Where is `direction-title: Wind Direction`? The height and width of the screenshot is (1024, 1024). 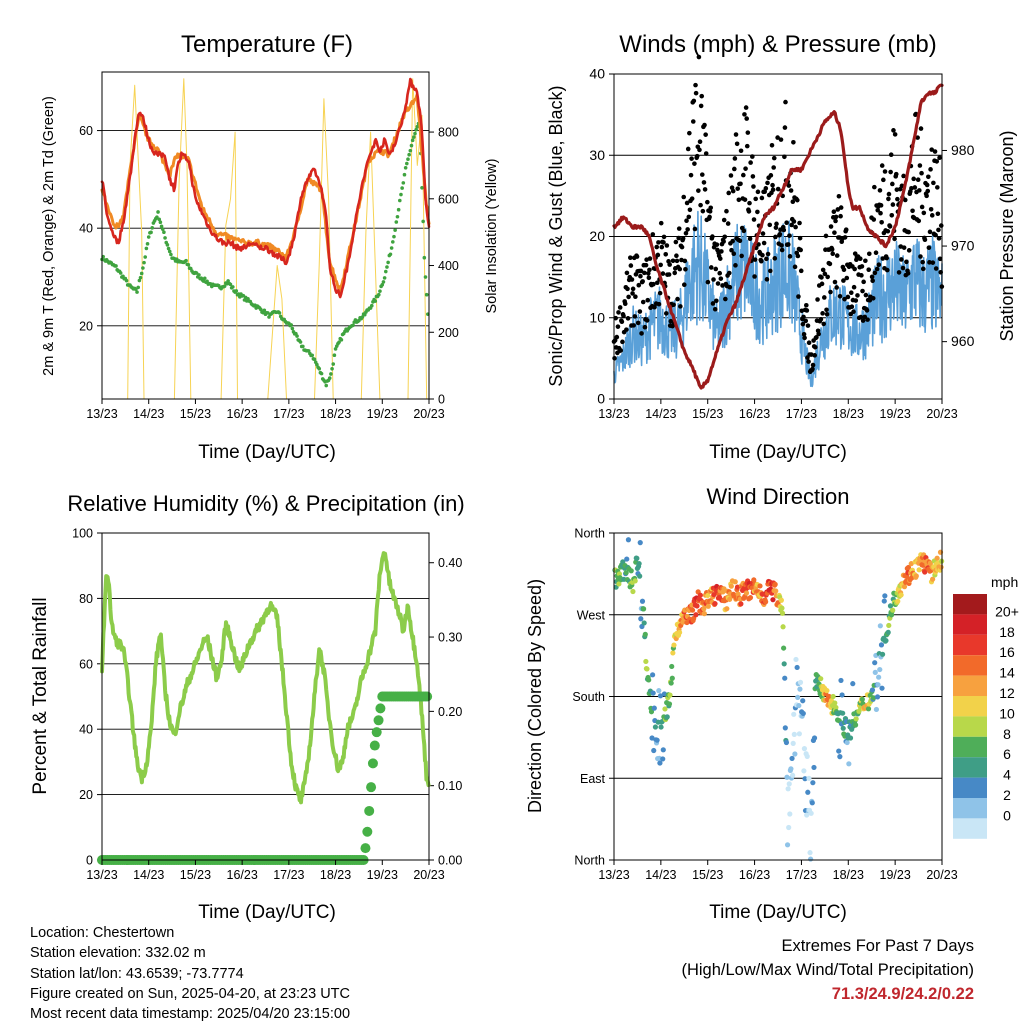
direction-title: Wind Direction is located at coordinates (777, 496).